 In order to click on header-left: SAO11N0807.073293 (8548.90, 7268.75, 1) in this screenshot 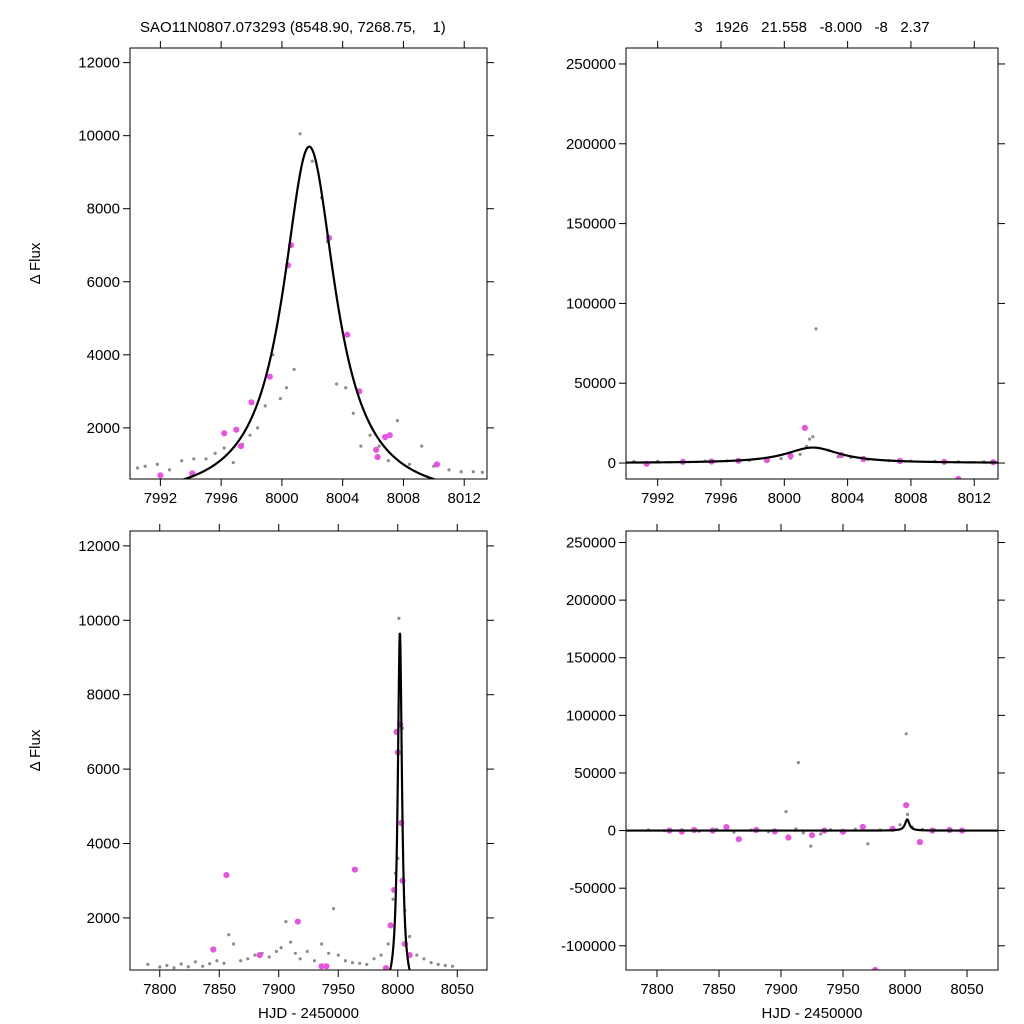, I will do `click(293, 27)`.